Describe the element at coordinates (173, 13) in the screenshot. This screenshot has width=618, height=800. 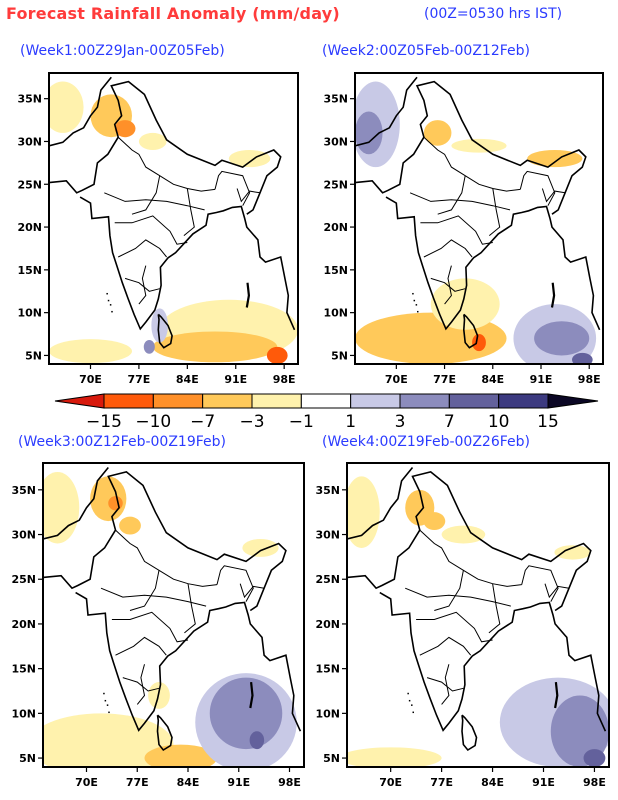
I see `figure-title: Forecast Rainfall Anomaly (mm/day)` at that location.